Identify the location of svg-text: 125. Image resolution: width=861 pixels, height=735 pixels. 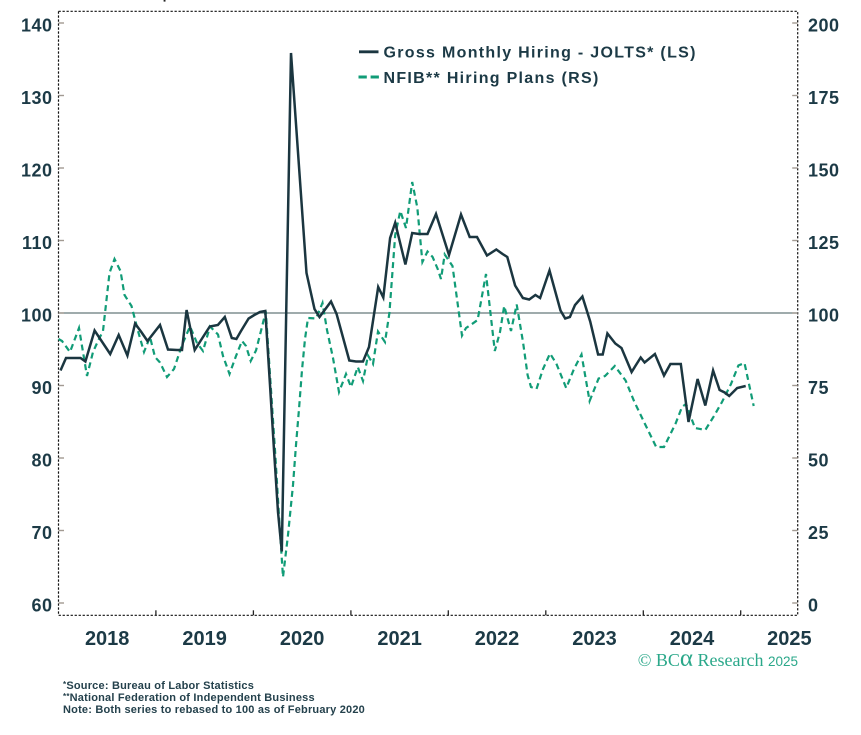
(824, 243).